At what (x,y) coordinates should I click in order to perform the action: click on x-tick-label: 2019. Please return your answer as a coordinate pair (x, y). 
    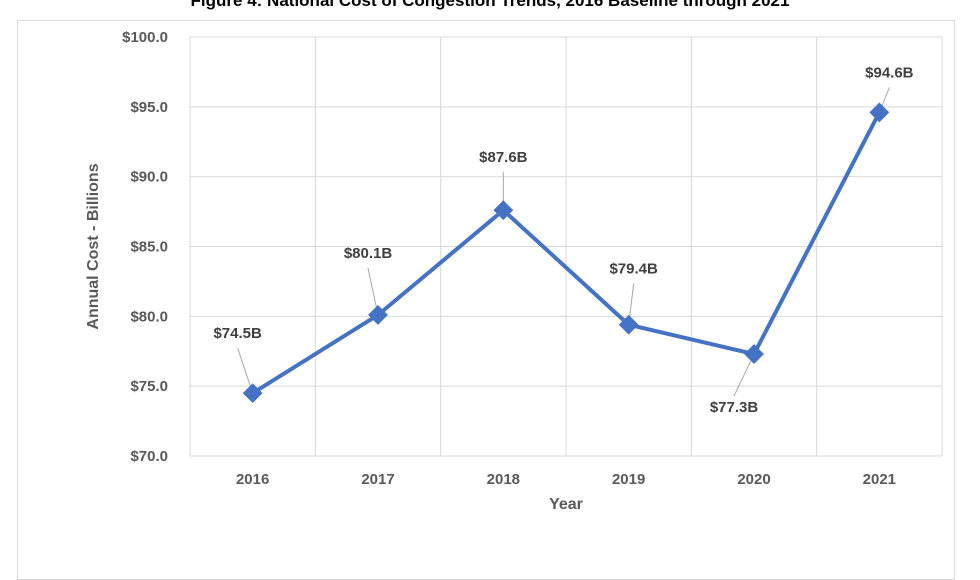
    Looking at the image, I should click on (628, 479).